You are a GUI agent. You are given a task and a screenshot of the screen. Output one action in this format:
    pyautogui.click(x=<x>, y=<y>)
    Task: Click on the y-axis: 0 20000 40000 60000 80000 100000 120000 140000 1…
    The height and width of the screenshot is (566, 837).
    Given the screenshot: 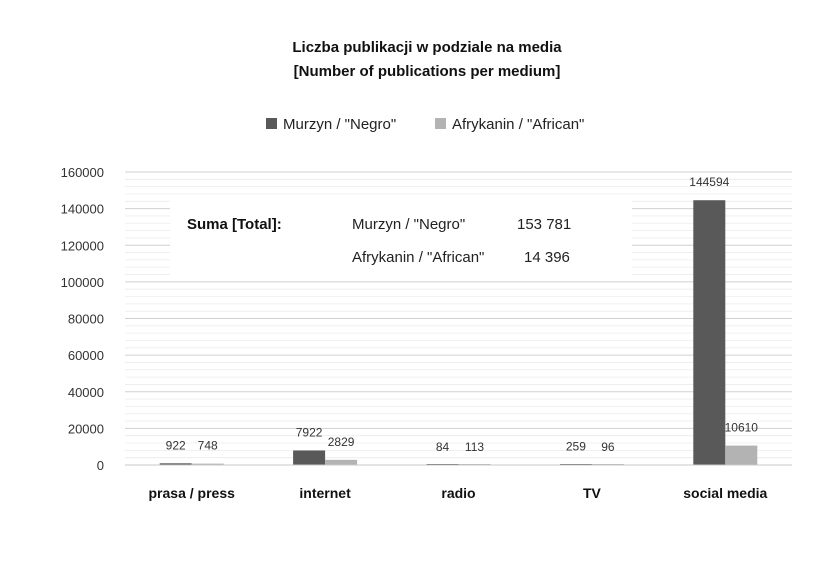 What is the action you would take?
    pyautogui.click(x=82, y=319)
    